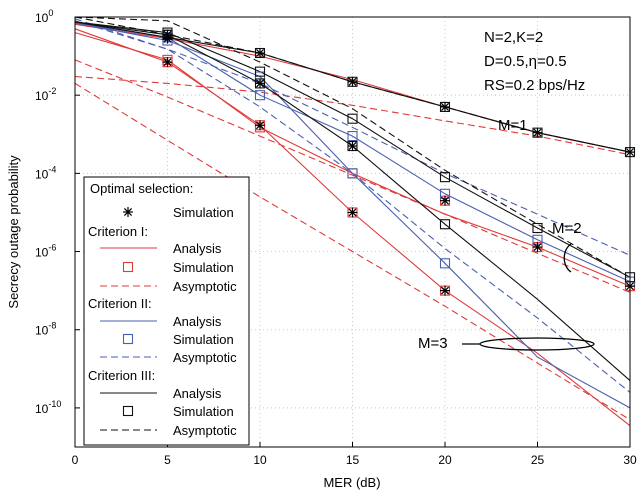 The height and width of the screenshot is (493, 640). Describe the element at coordinates (197, 248) in the screenshot. I see `legend-crit1-analysis: Analysis` at that location.